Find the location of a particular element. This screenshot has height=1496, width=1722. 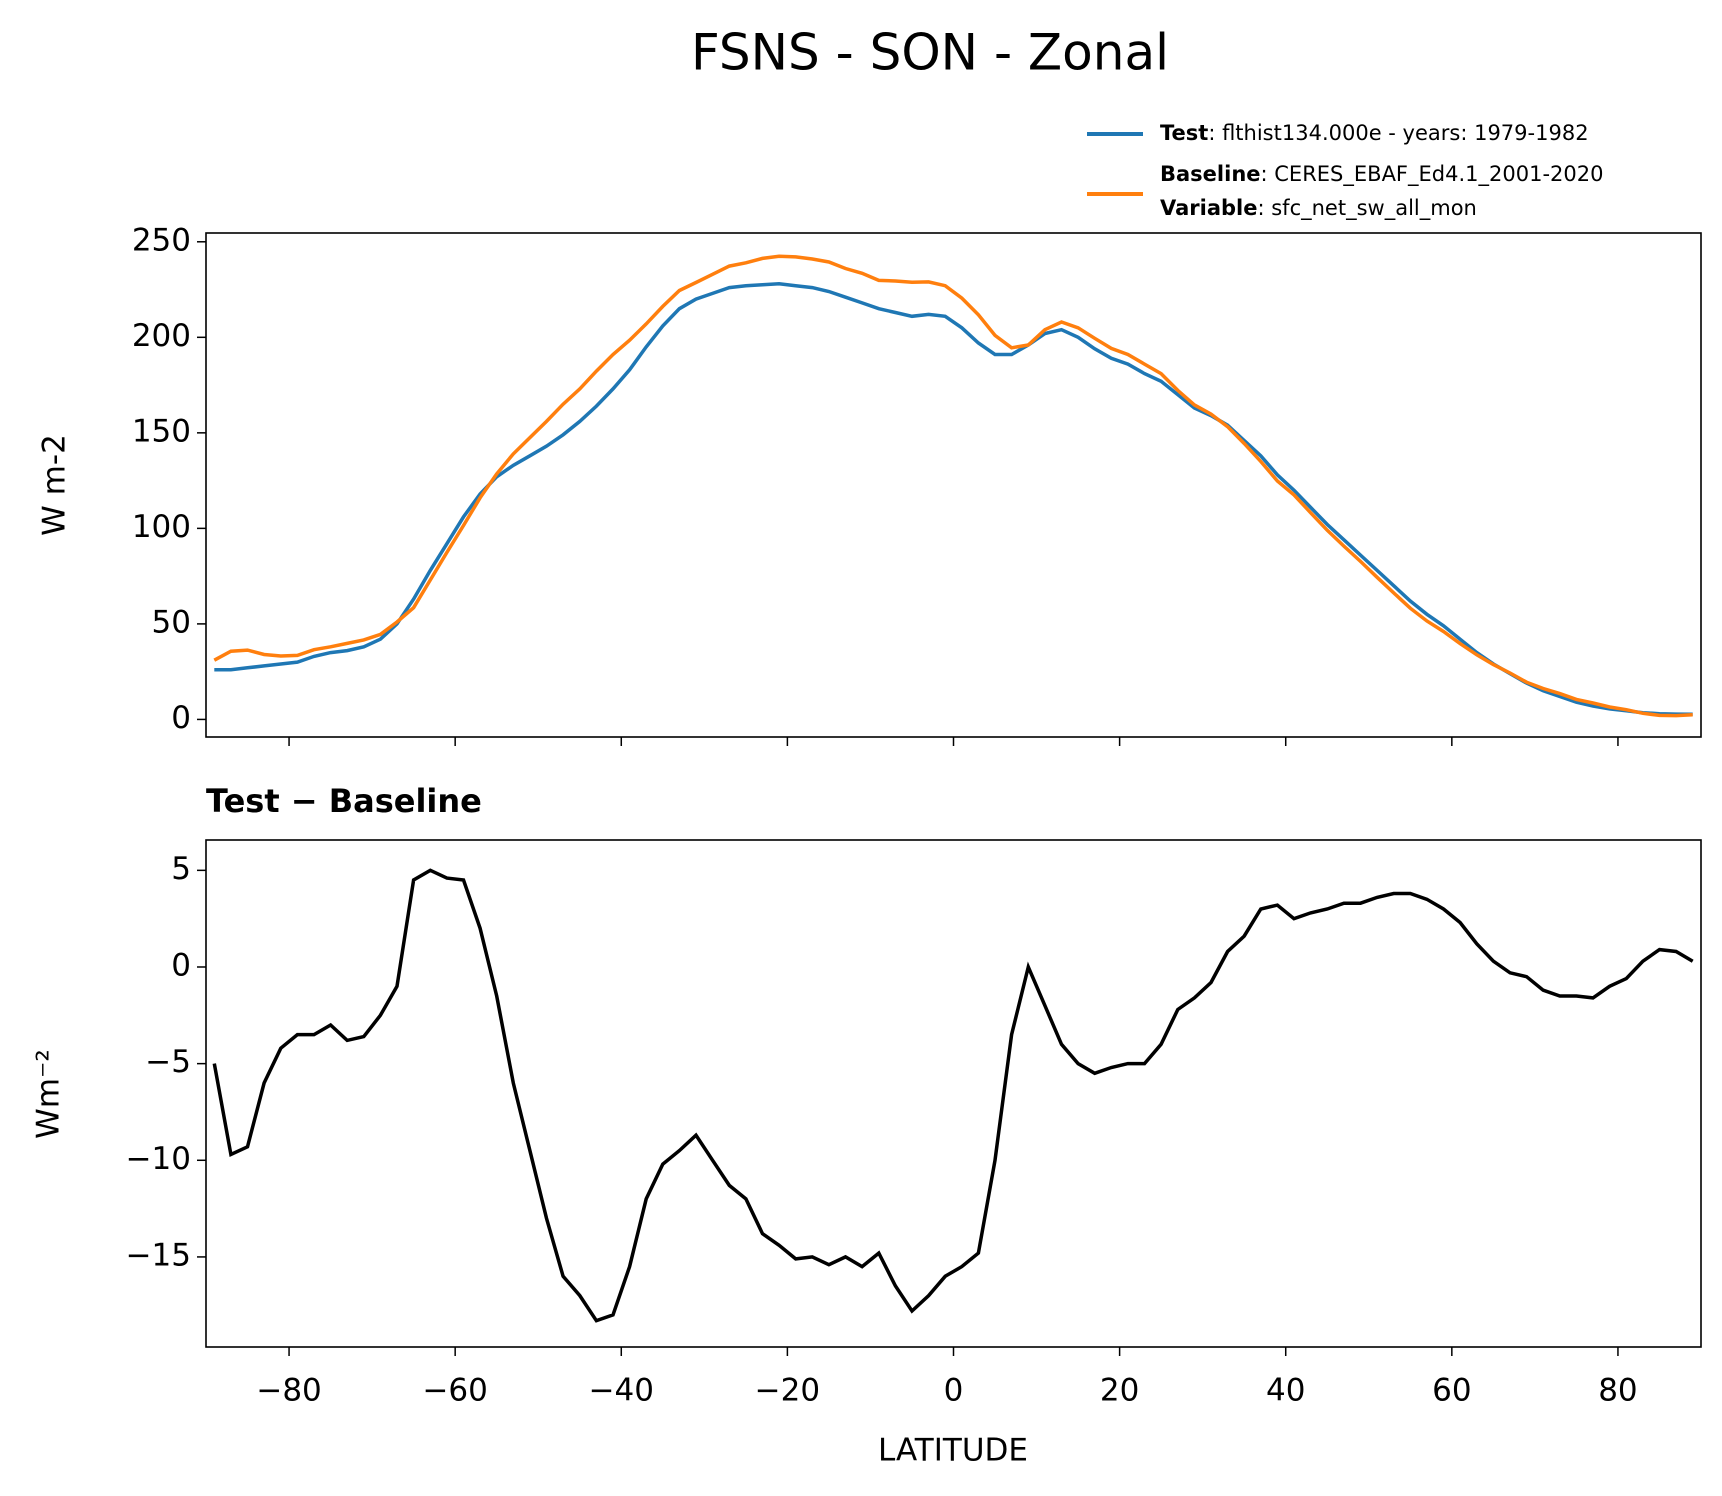

chart-title: FSNS - SON - Zonal is located at coordinates (930, 53).